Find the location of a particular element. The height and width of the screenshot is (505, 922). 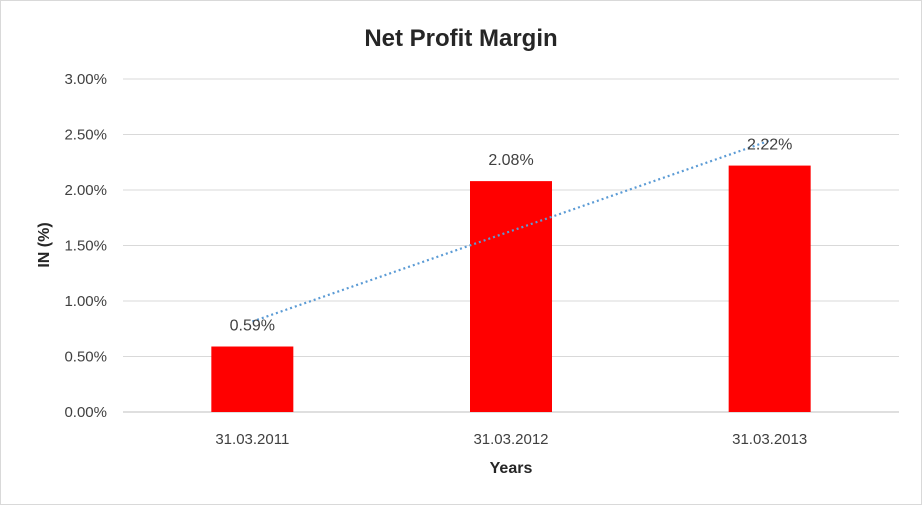

y-tick-label: 1.50% is located at coordinates (85, 246).